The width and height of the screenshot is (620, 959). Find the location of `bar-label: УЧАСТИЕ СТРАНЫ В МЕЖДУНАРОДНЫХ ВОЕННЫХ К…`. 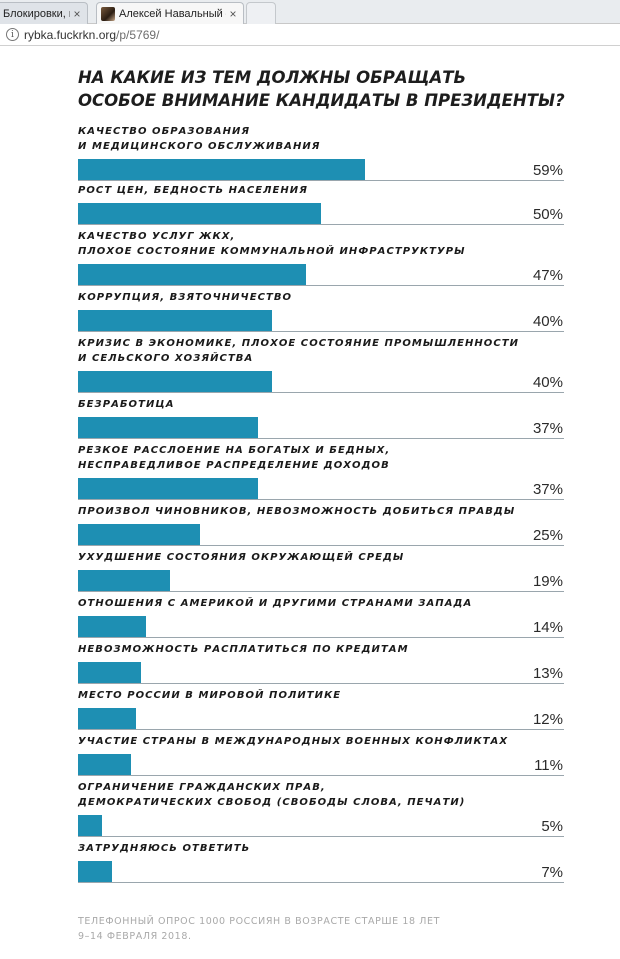

bar-label: УЧАСТИЕ СТРАНЫ В МЕЖДУНАРОДНЫХ ВОЕННЫХ К… is located at coordinates (321, 741).